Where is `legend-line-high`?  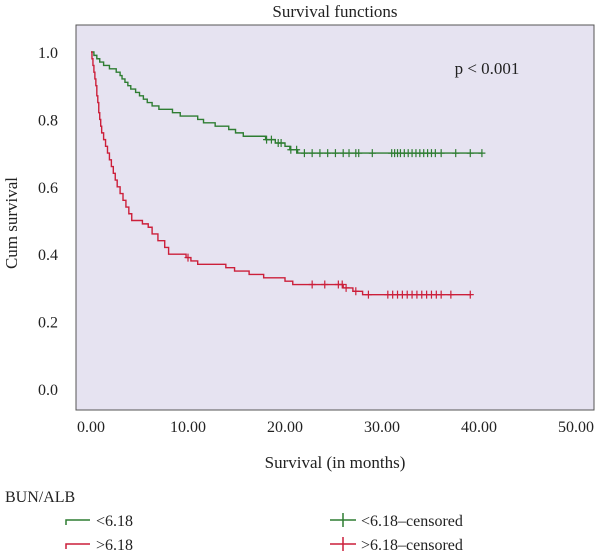
legend-line-high is located at coordinates (77, 546).